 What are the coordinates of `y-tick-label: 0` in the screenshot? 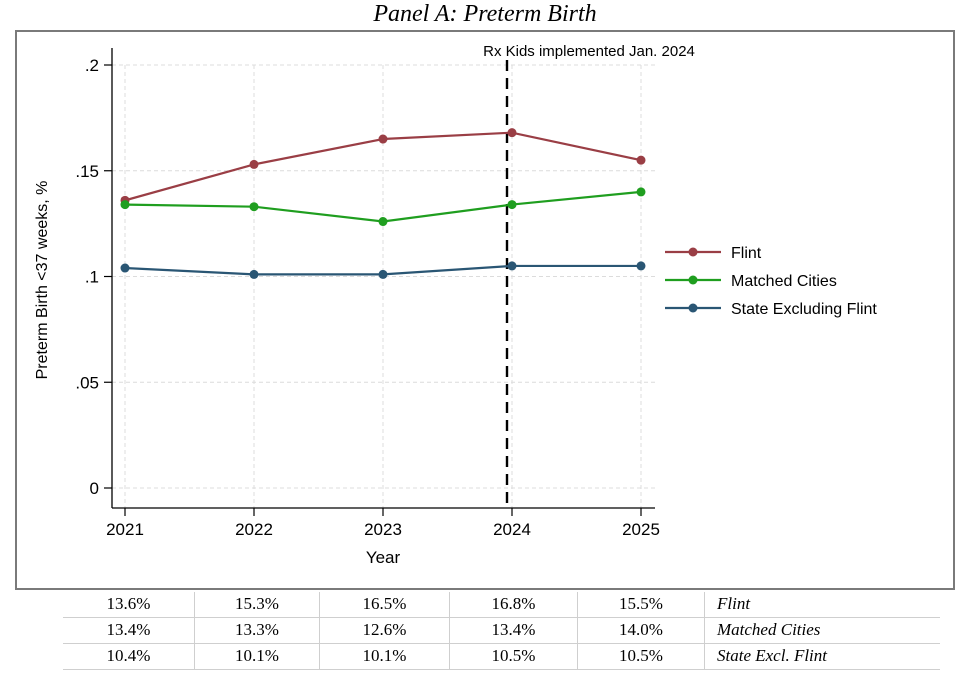 It's located at (94, 488).